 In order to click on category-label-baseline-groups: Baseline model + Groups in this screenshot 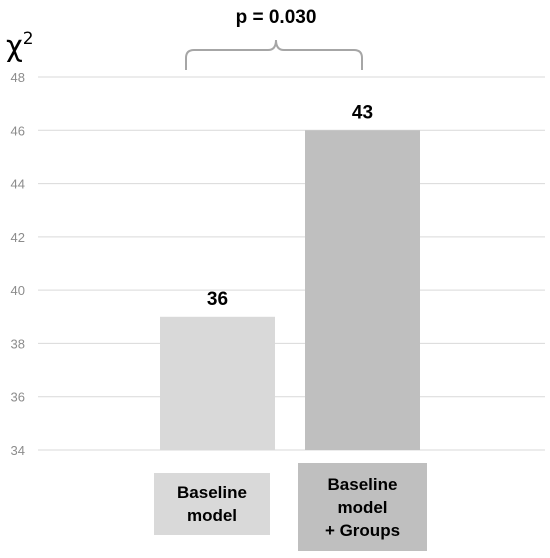, I will do `click(362, 507)`.